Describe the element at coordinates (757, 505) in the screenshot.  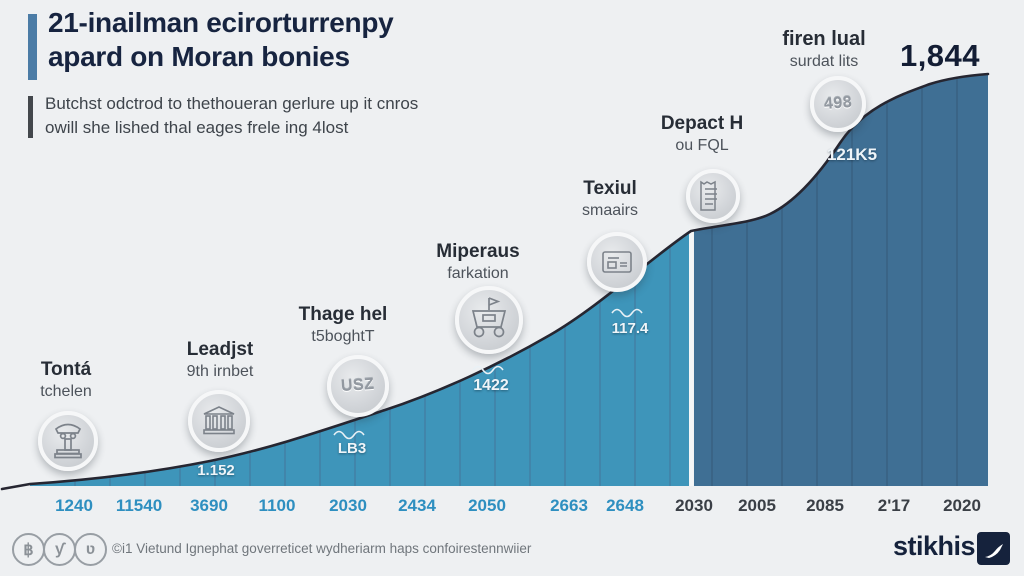
I see `axis-label-11: 2005` at that location.